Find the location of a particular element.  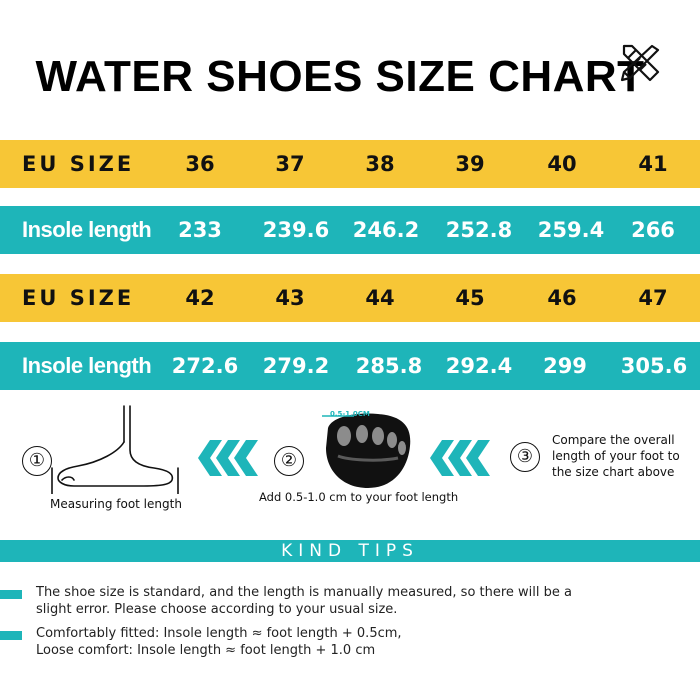

step-3-line: Compare the overall is located at coordinates (613, 440).